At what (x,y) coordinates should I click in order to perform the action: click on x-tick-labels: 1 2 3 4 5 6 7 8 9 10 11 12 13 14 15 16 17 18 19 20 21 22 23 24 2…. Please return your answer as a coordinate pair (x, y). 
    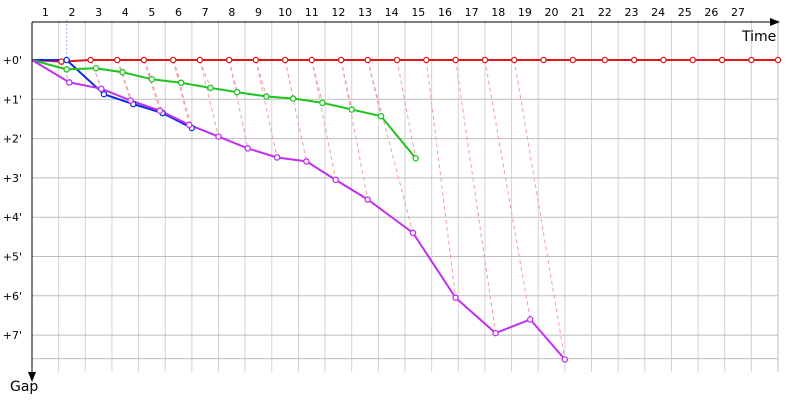
    Looking at the image, I should click on (393, 12).